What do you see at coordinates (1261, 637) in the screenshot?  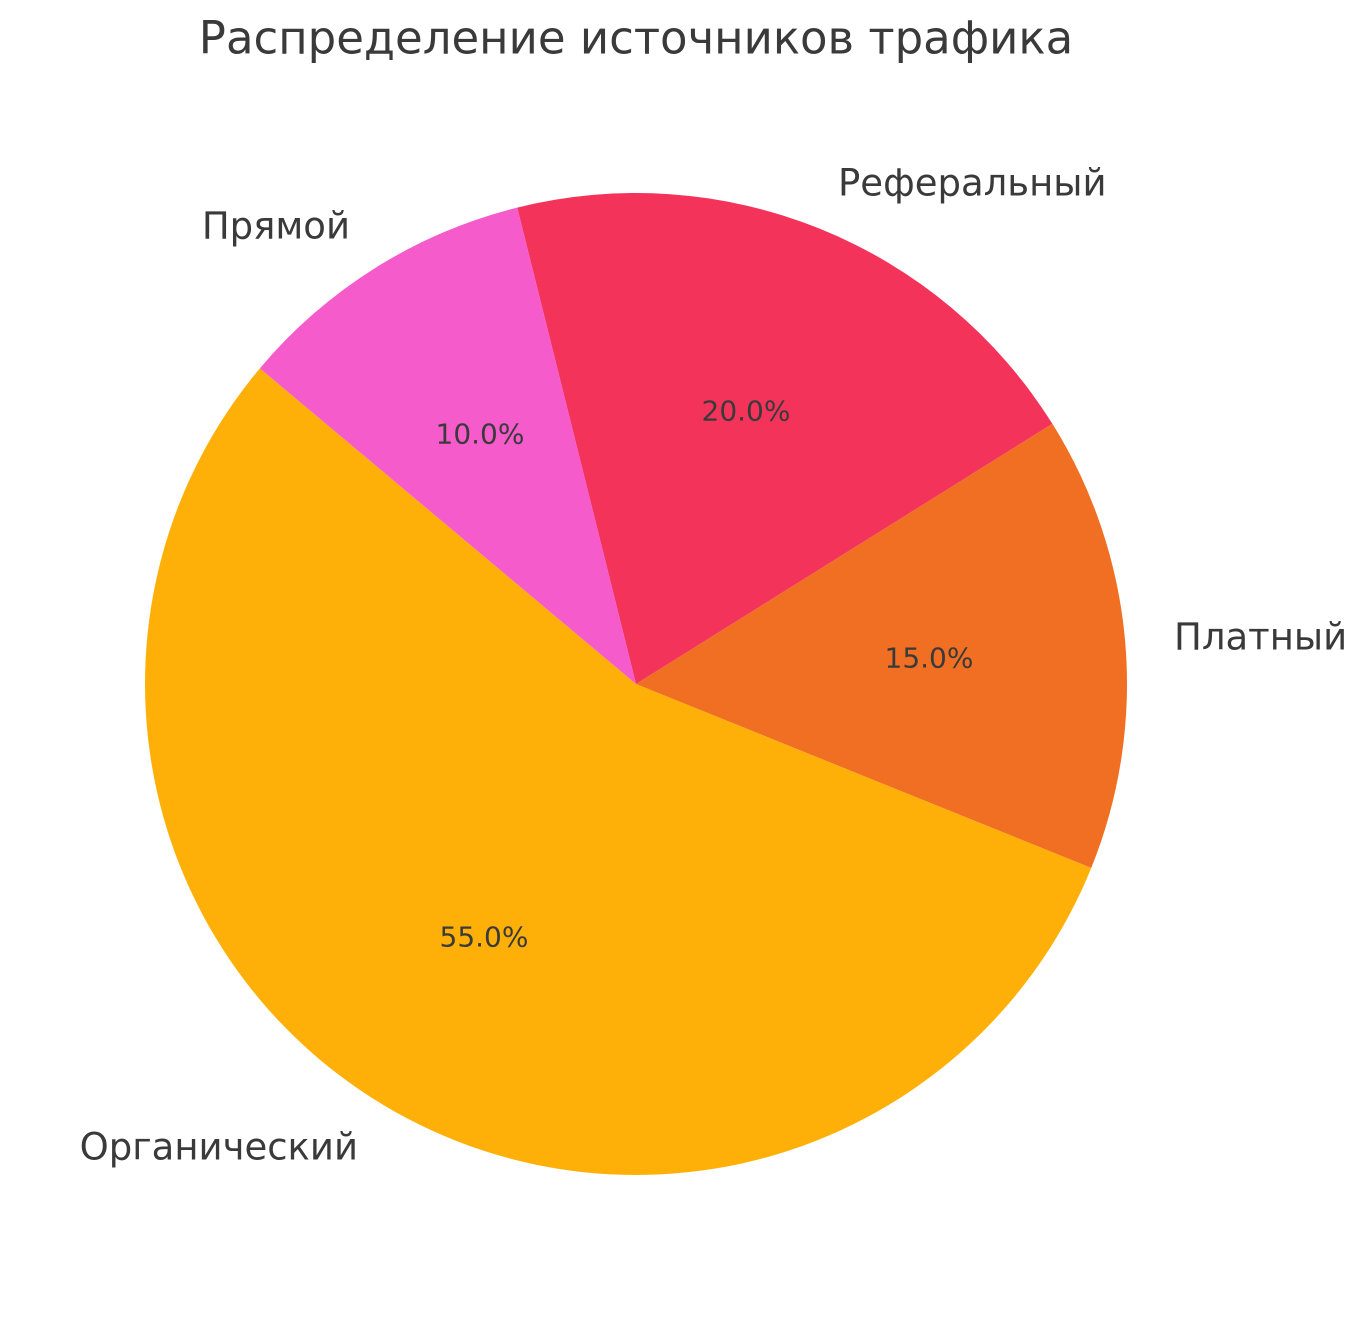 I see `slice-label: Платный` at bounding box center [1261, 637].